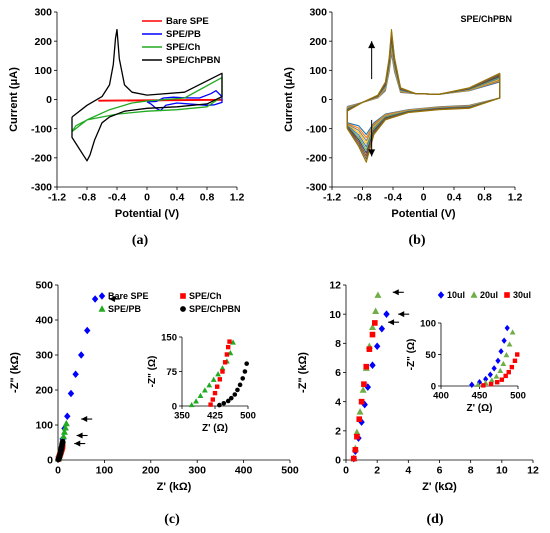  What do you see at coordinates (215, 428) in the screenshot?
I see `inset-x-axis-title: Z' (Ω)` at bounding box center [215, 428].